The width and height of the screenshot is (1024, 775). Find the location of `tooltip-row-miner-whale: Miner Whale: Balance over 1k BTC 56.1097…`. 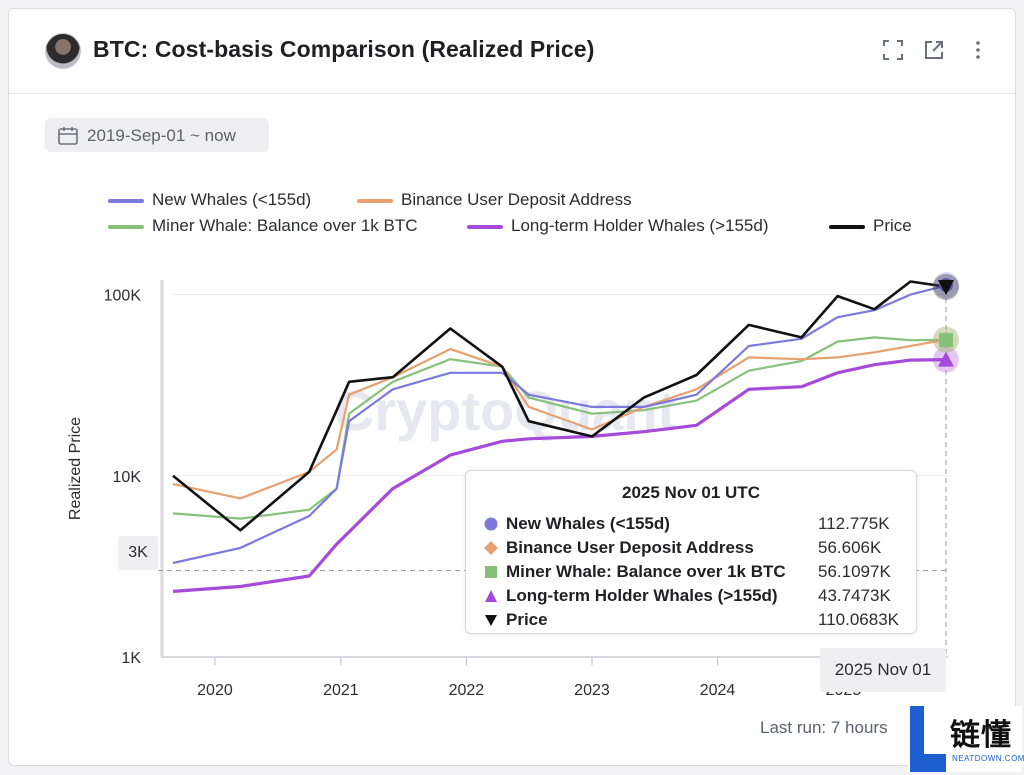

tooltip-row-miner-whale: Miner Whale: Balance over 1k BTC 56.1097… is located at coordinates (694, 573).